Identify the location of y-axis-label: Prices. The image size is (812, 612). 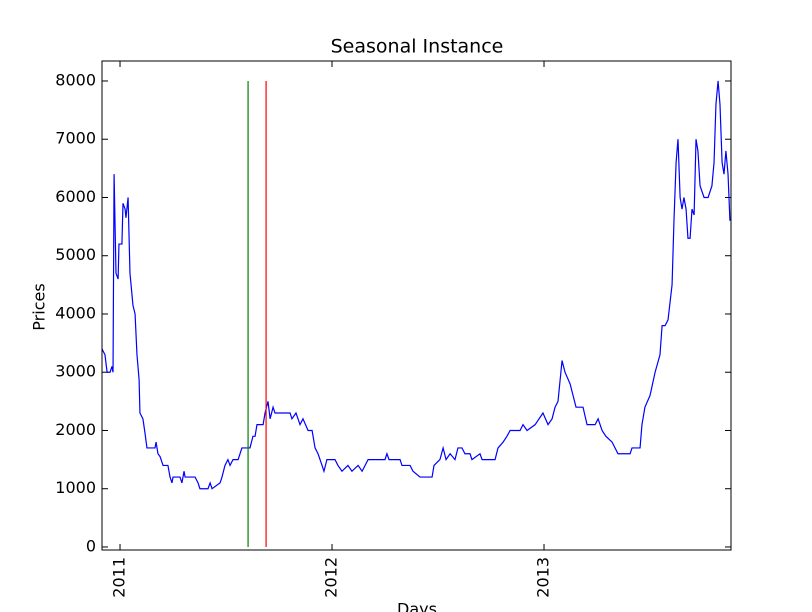
(39, 306).